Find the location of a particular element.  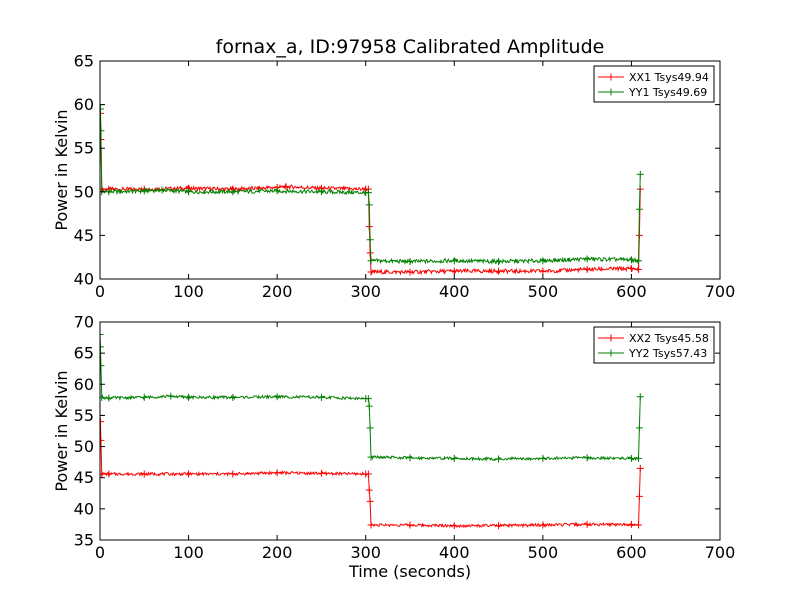

y-tick-label: 60 is located at coordinates (84, 384).